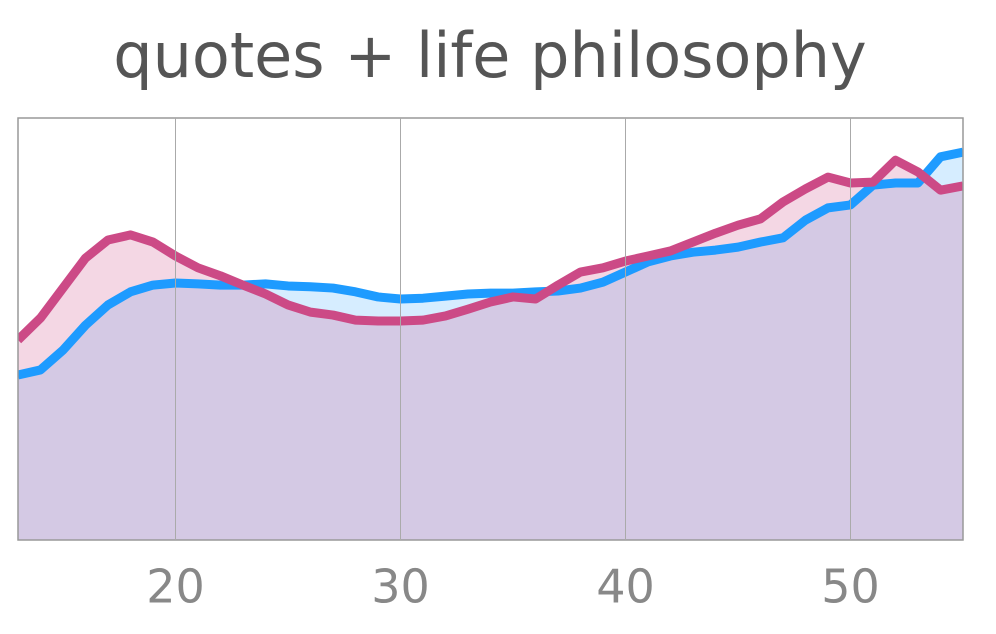  What do you see at coordinates (489, 55) in the screenshot?
I see `chart-title: quotes + life philosophy` at bounding box center [489, 55].